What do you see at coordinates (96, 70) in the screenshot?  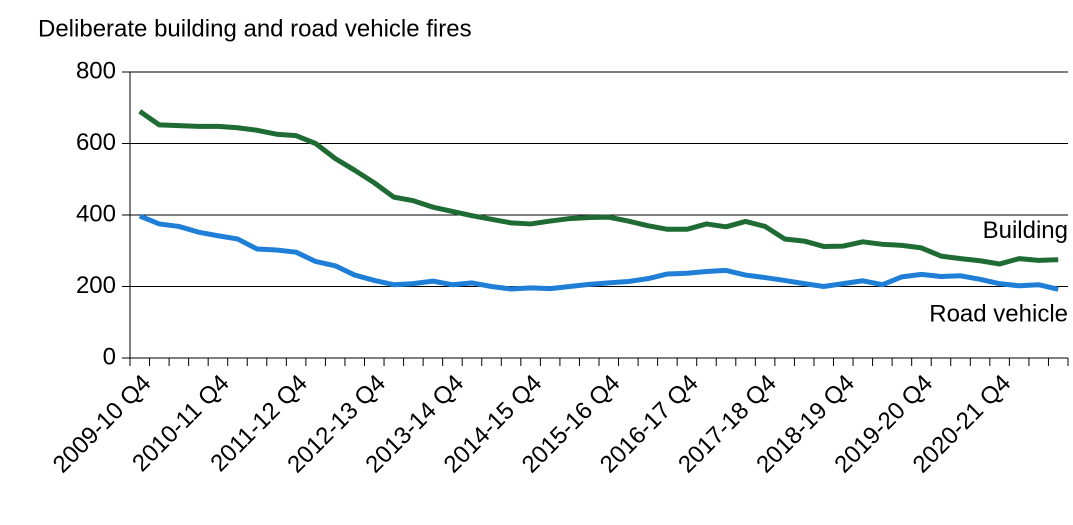 I see `y-tick-label: 800` at bounding box center [96, 70].